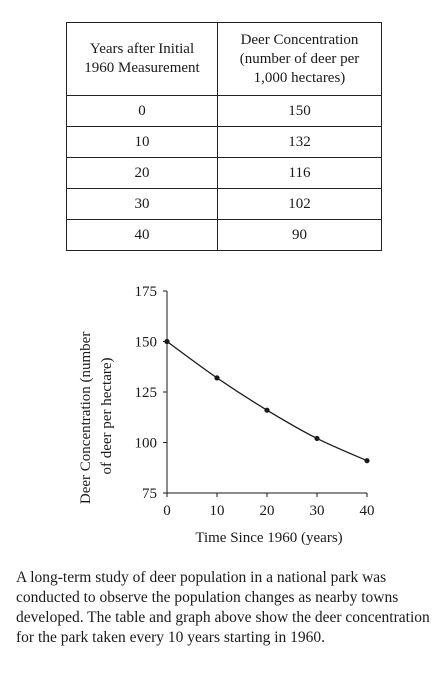  I want to click on concentration-cell: 116, so click(299, 173).